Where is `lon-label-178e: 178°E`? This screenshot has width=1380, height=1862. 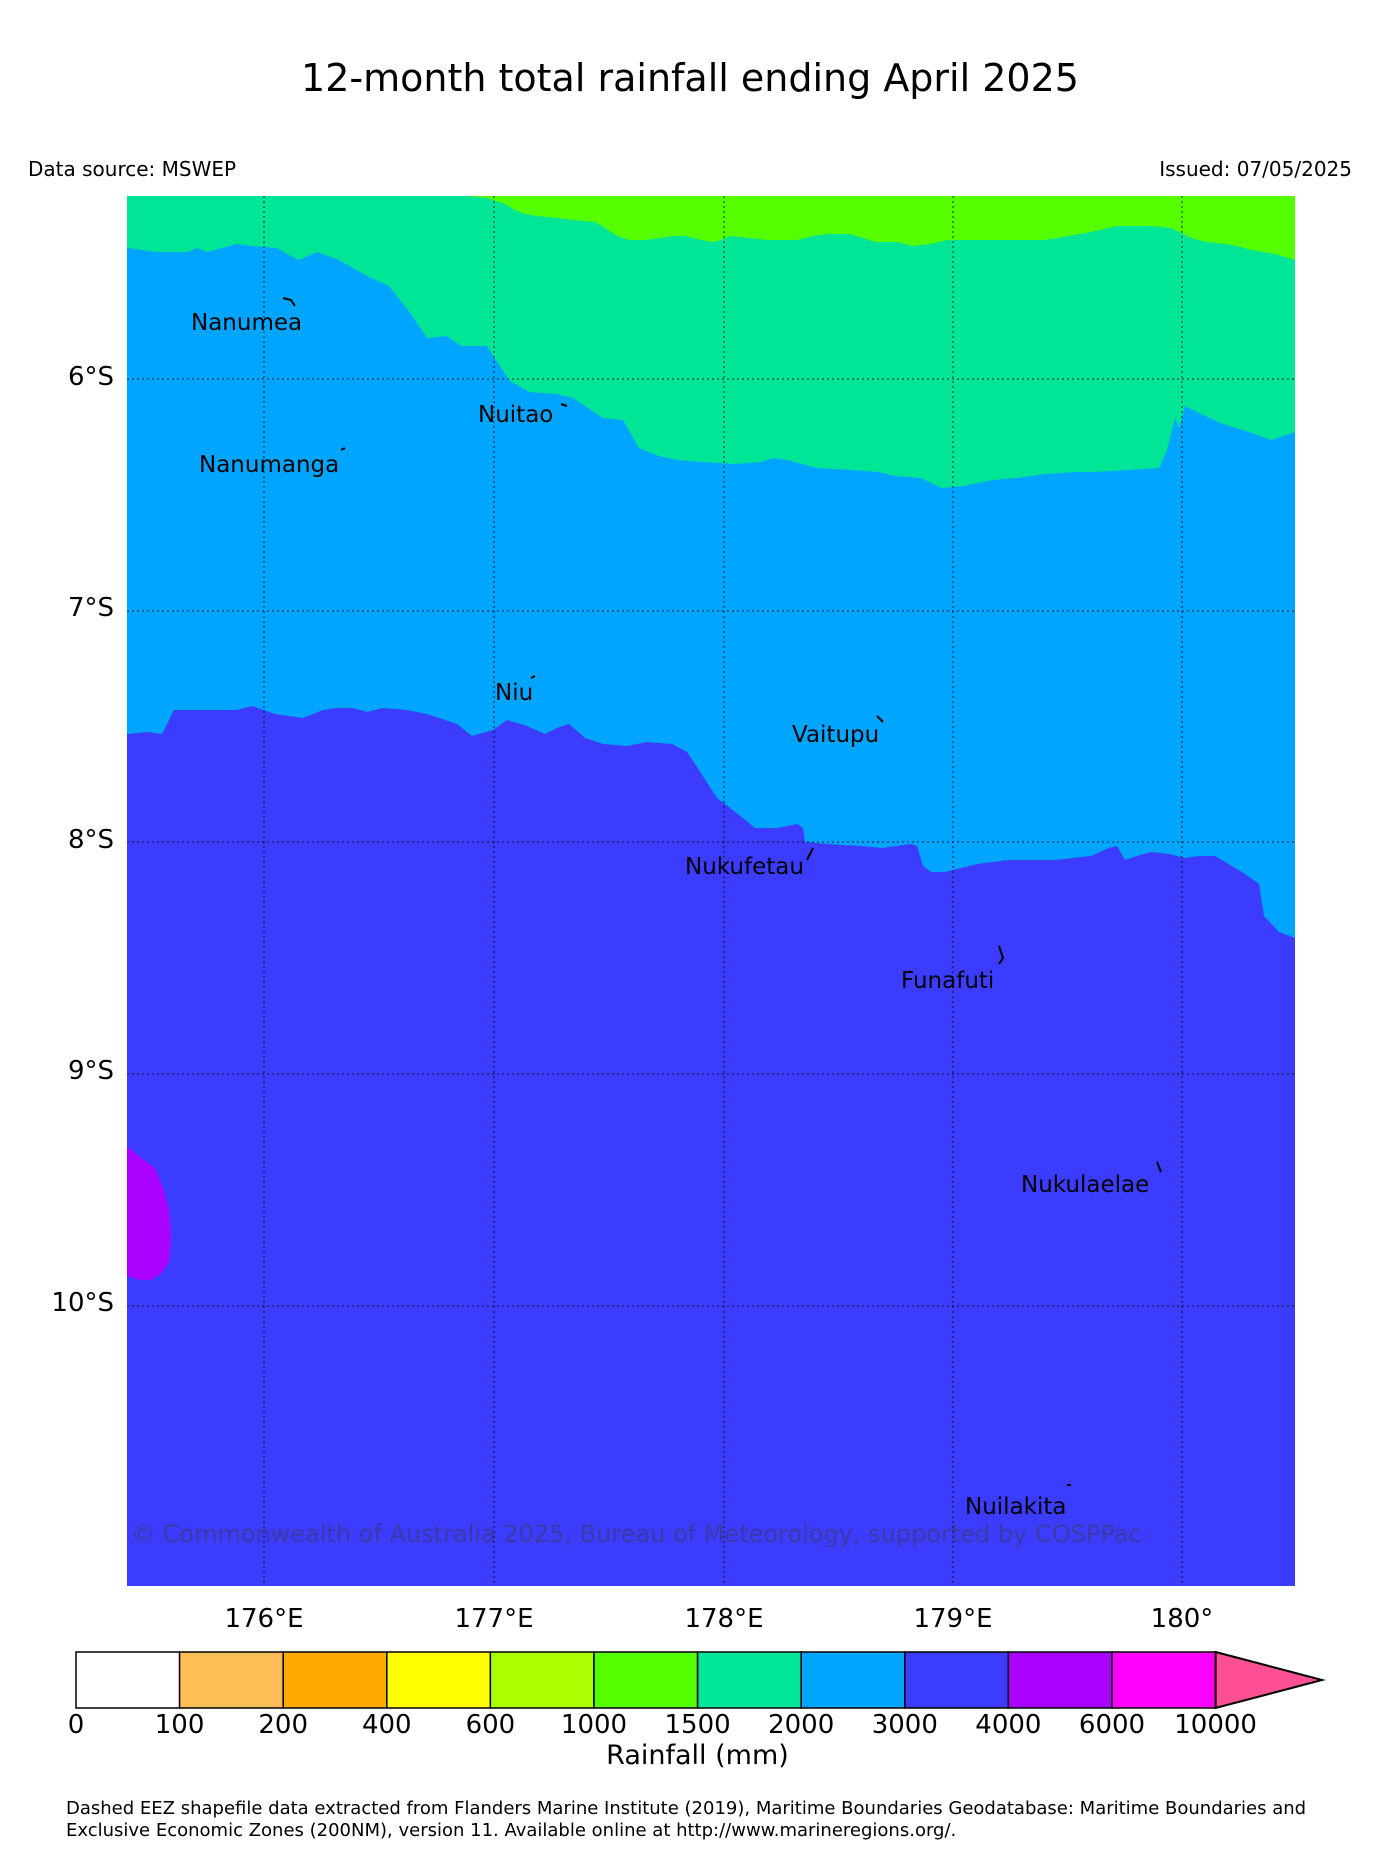
lon-label-178e: 178°E is located at coordinates (724, 1619).